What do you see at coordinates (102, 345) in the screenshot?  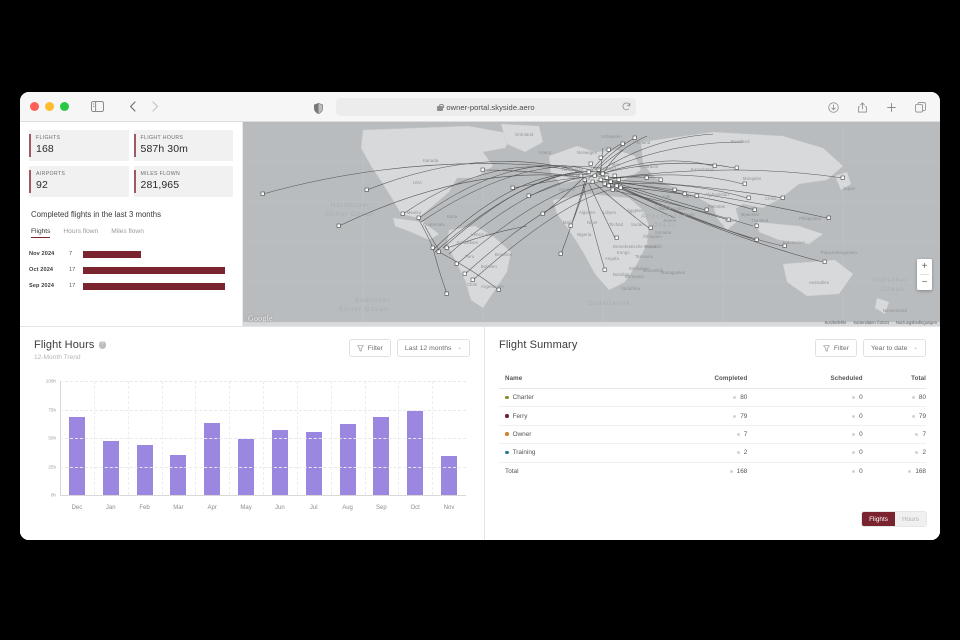 I see `help-icon: ?` at bounding box center [102, 345].